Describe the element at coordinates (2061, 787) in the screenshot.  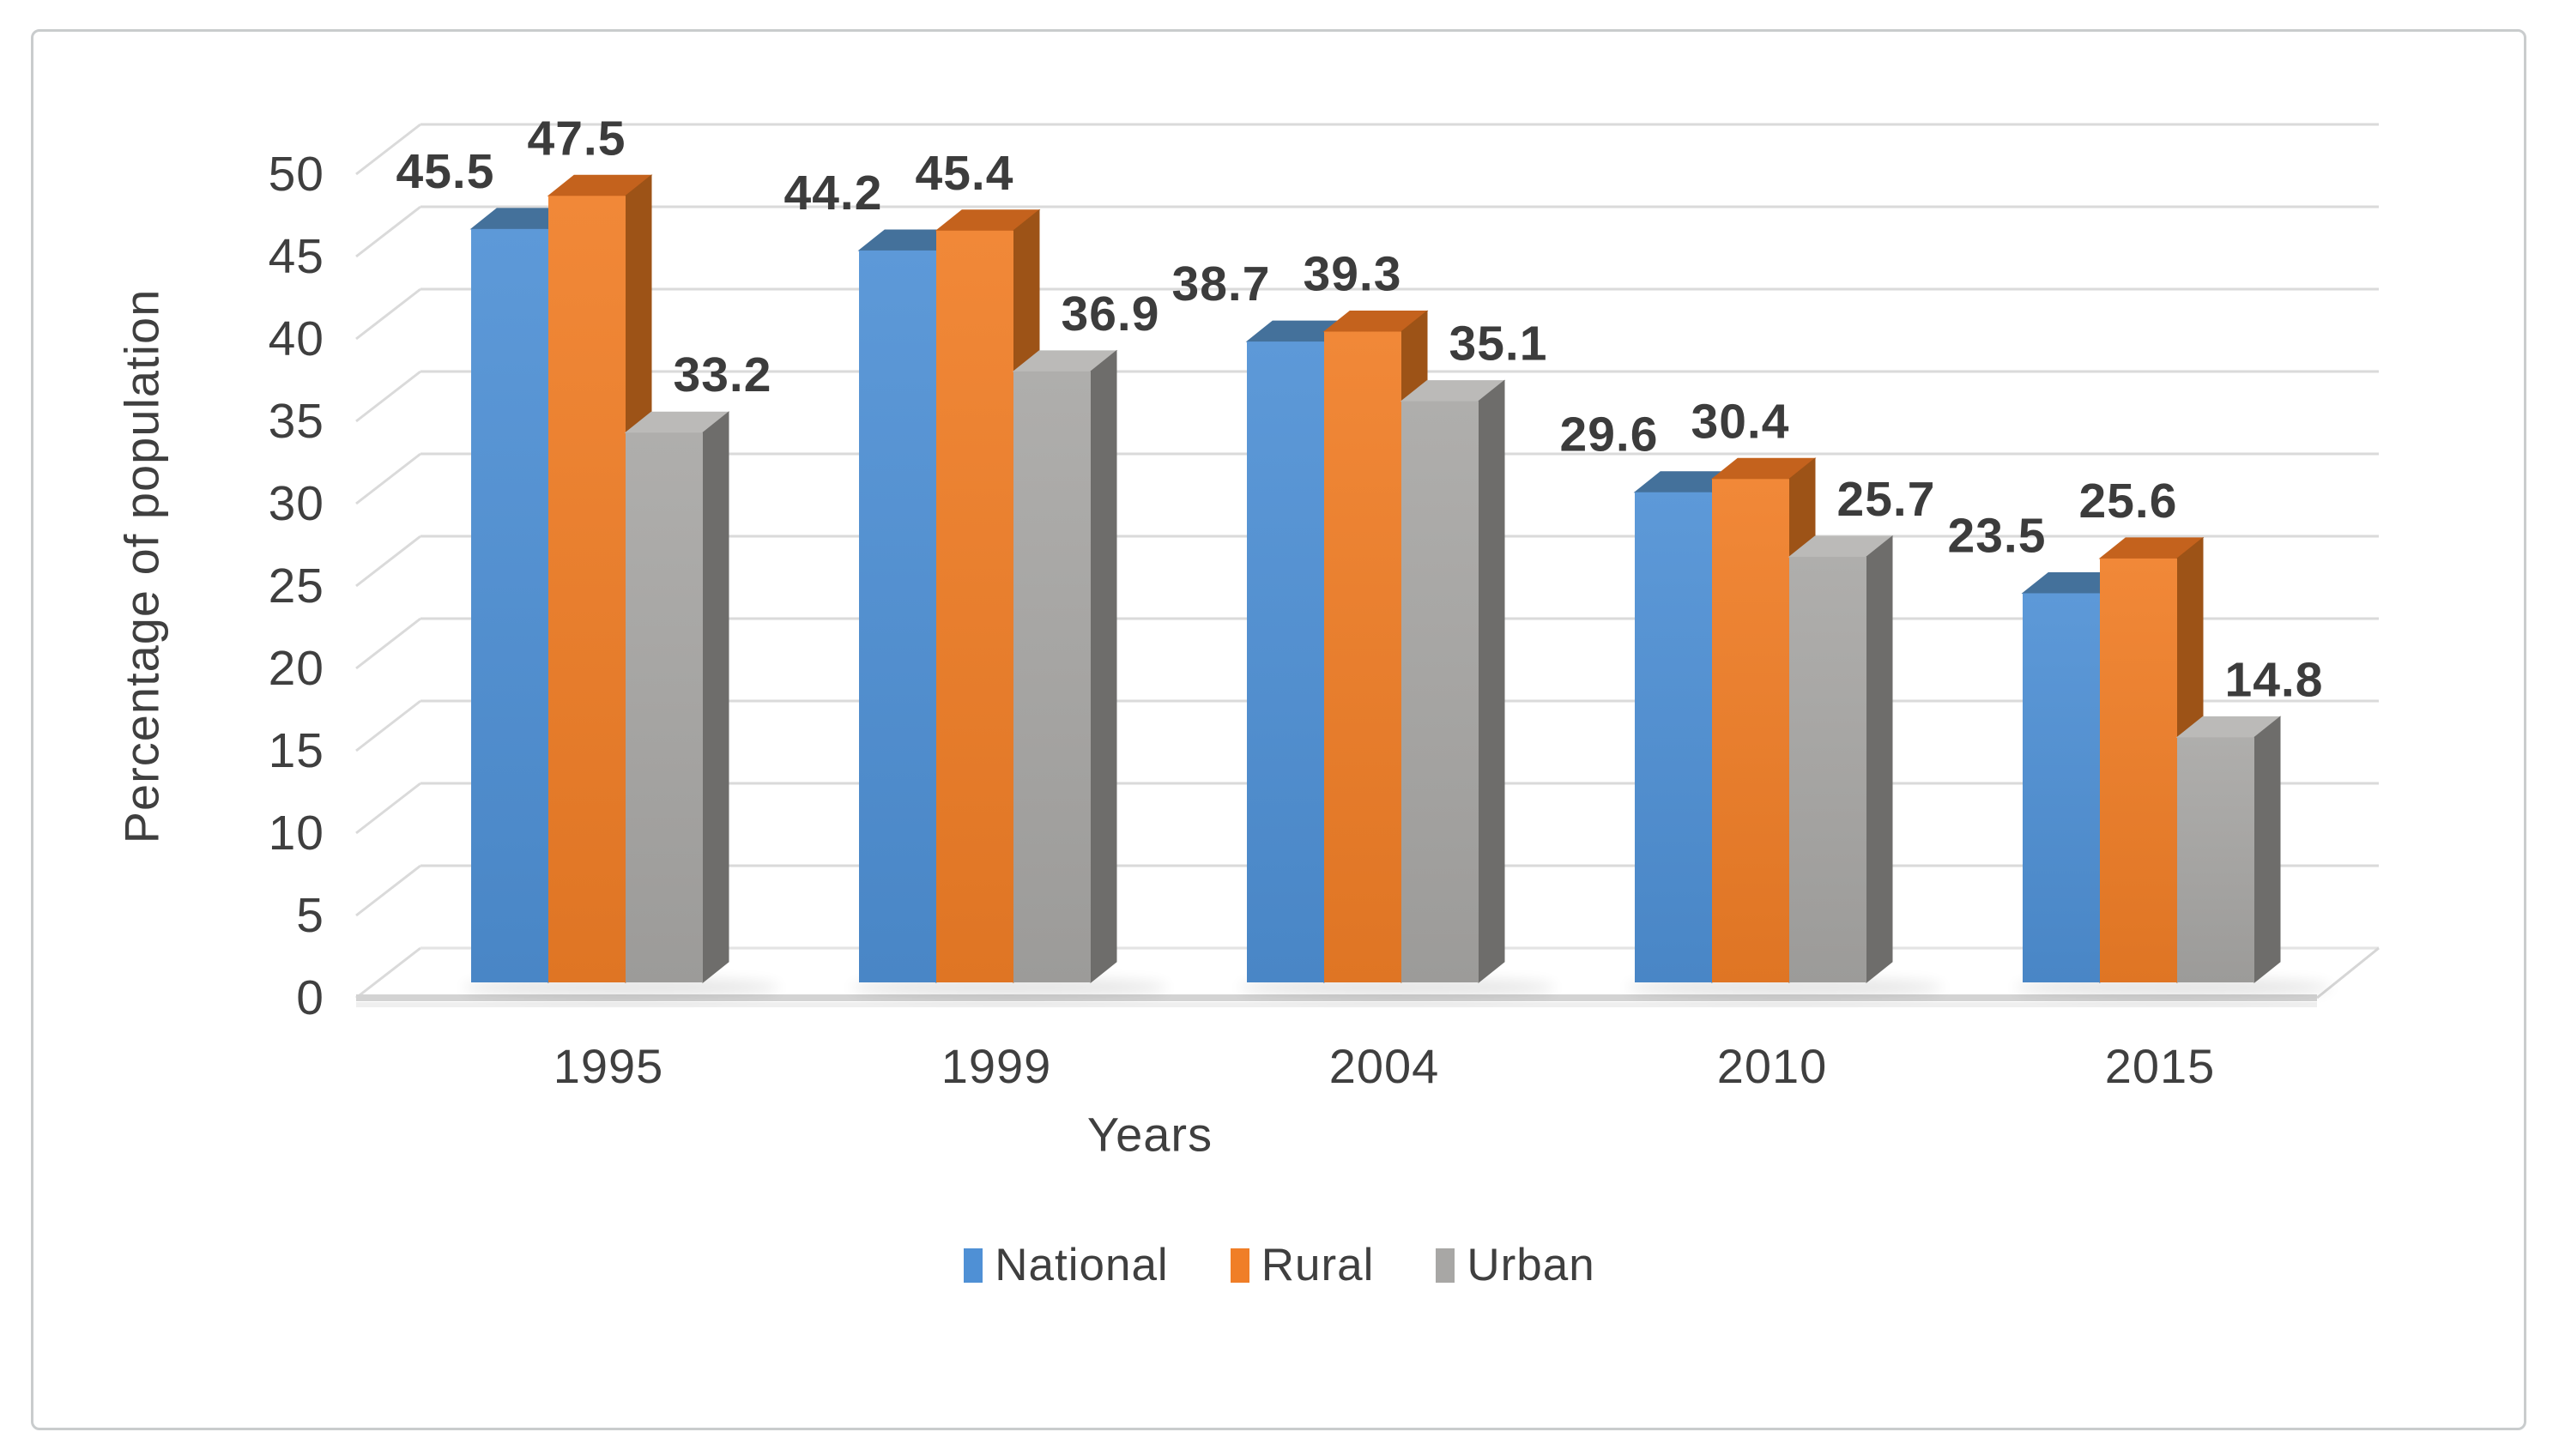
I see `bar-national-2015` at that location.